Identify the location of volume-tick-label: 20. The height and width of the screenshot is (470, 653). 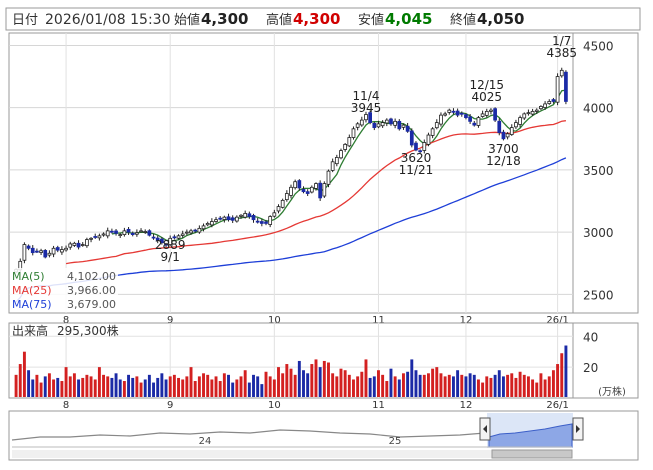
(590, 368).